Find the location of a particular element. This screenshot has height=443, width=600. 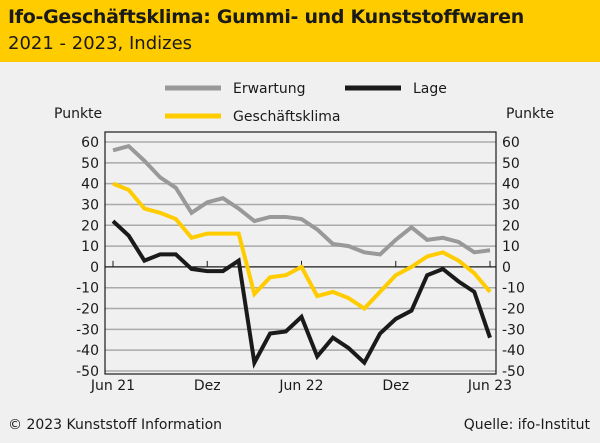

y-tick-label-left: 20 is located at coordinates (90, 226).